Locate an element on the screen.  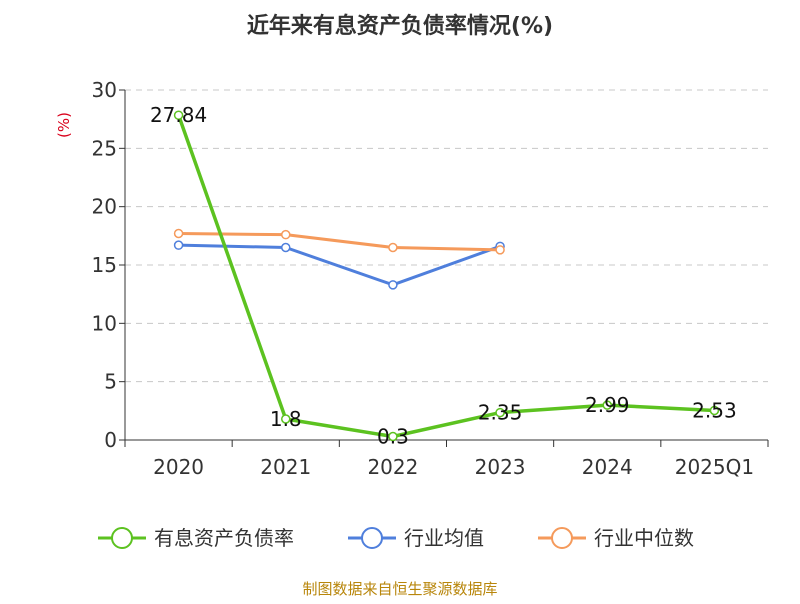
y-tick-label: 5 is located at coordinates (110, 382).